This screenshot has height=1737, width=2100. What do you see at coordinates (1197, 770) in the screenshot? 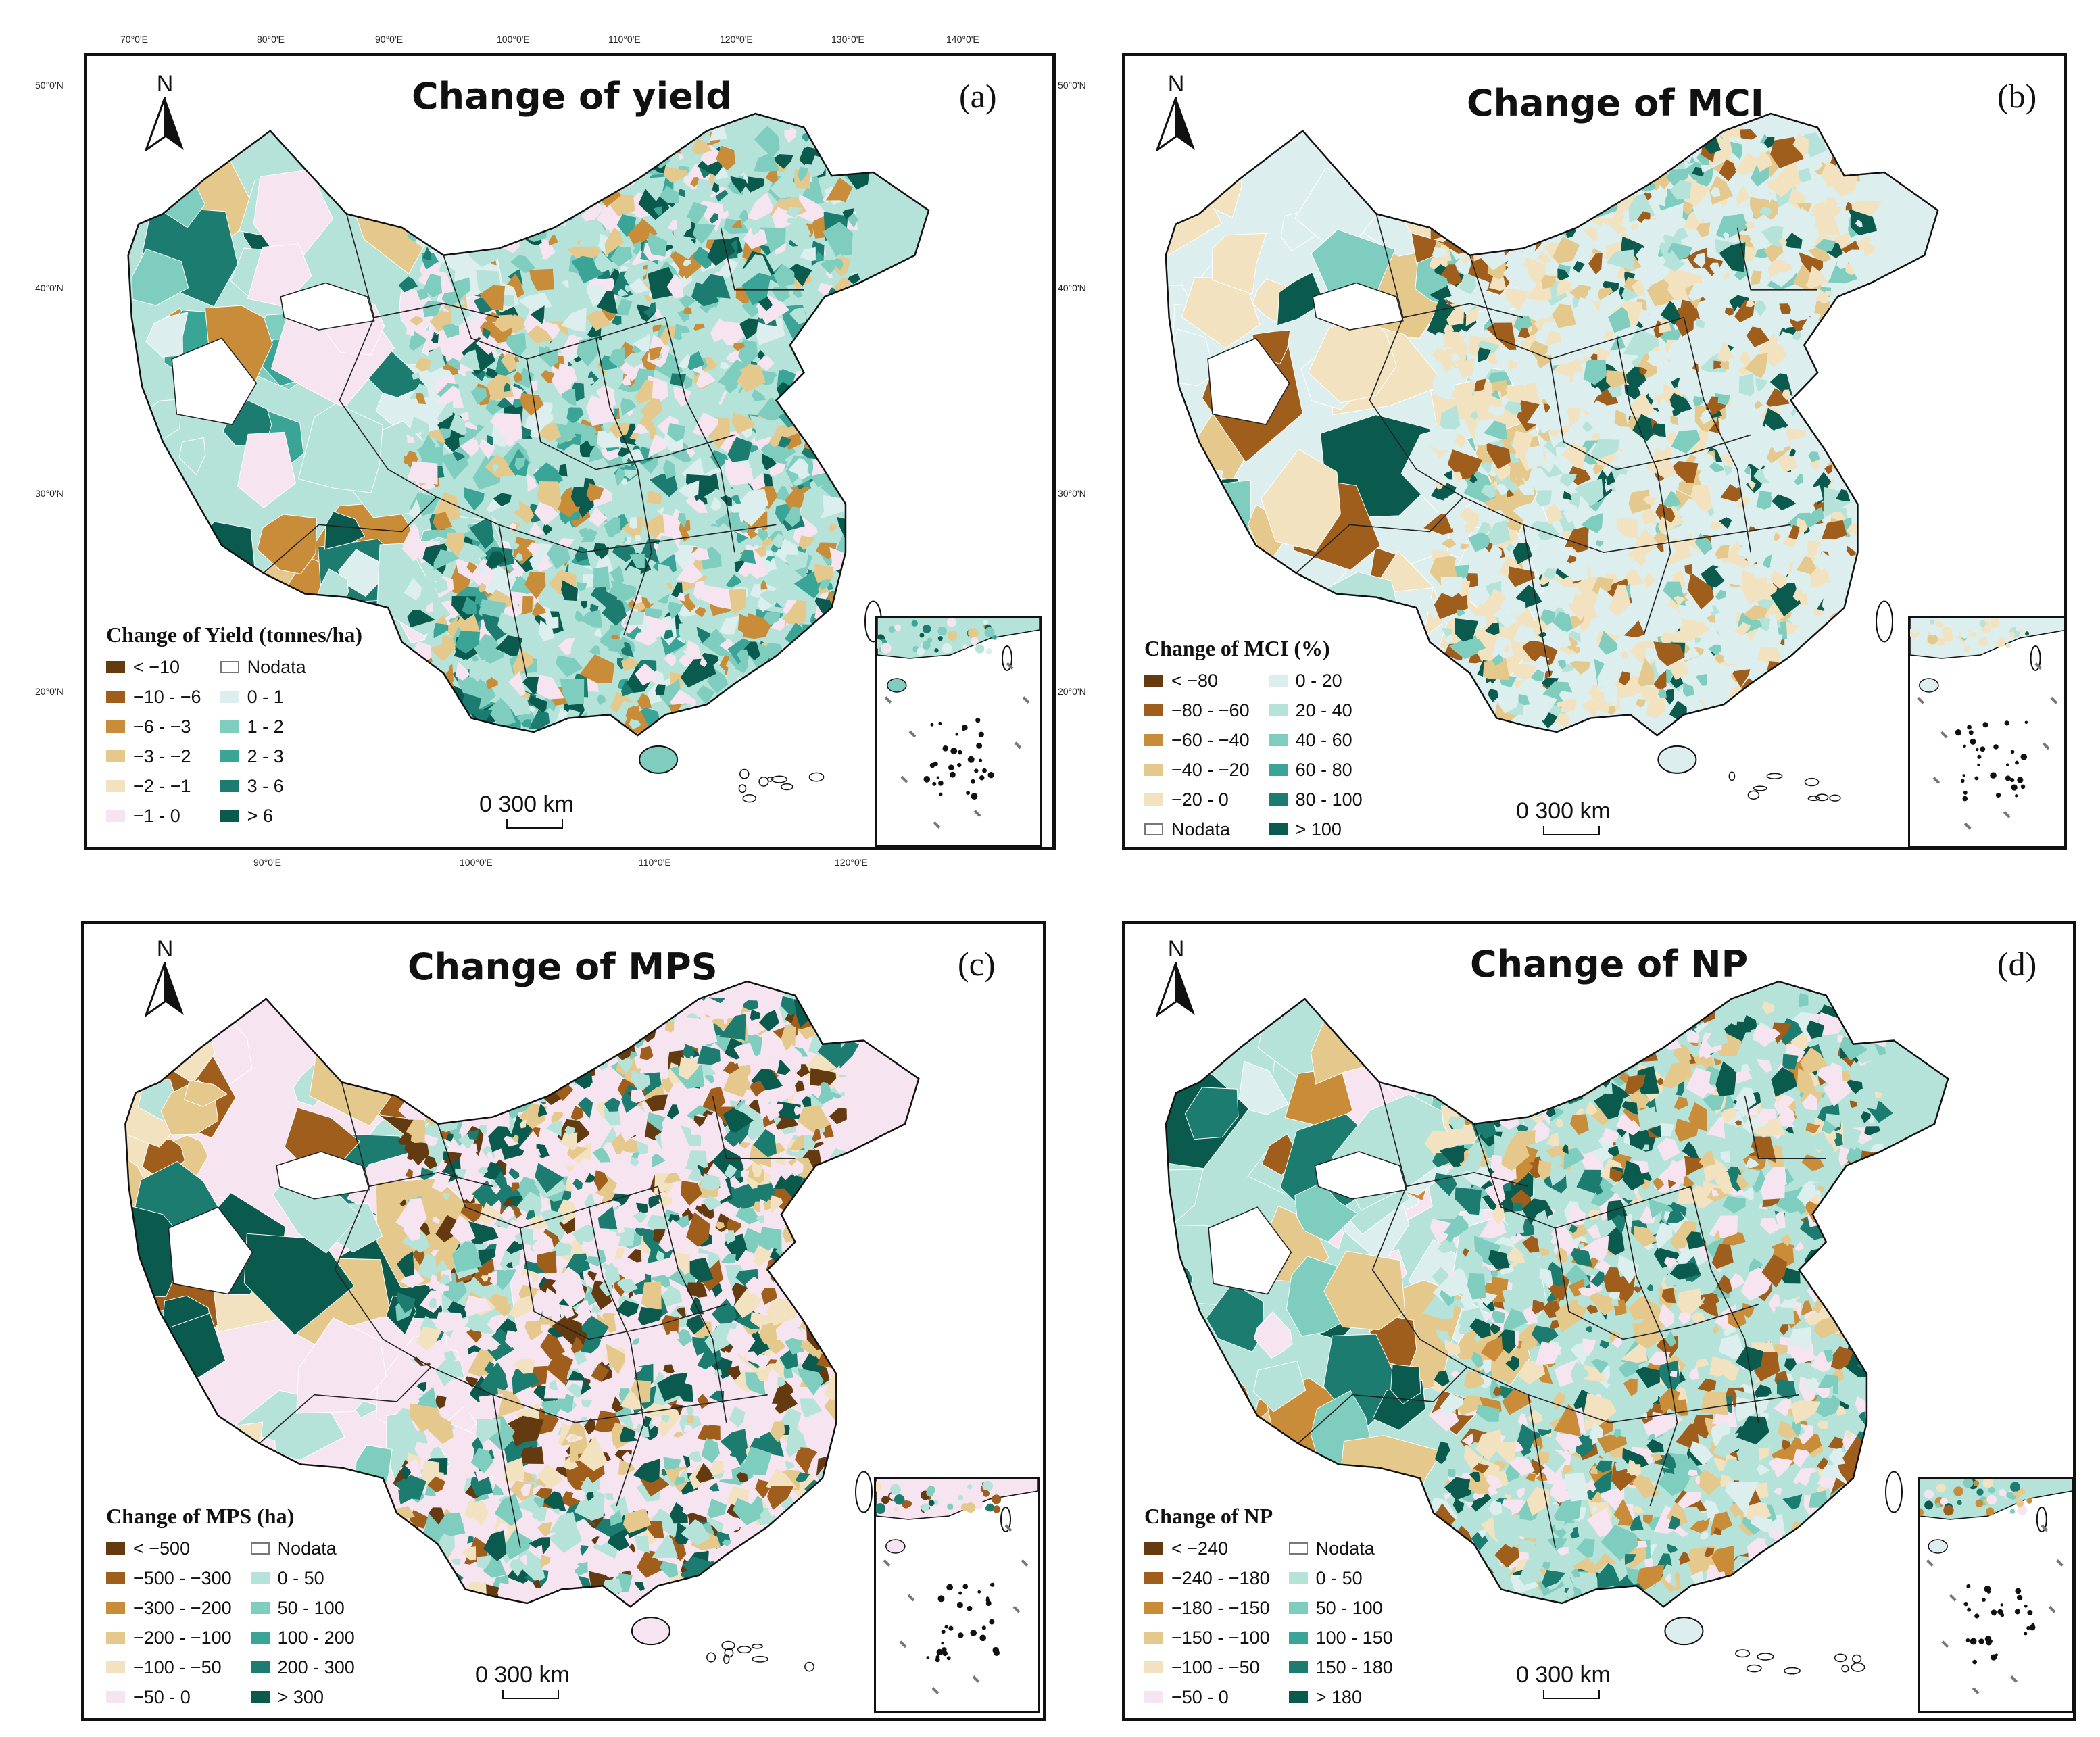
I see `legend-item: −40 - −20` at bounding box center [1197, 770].